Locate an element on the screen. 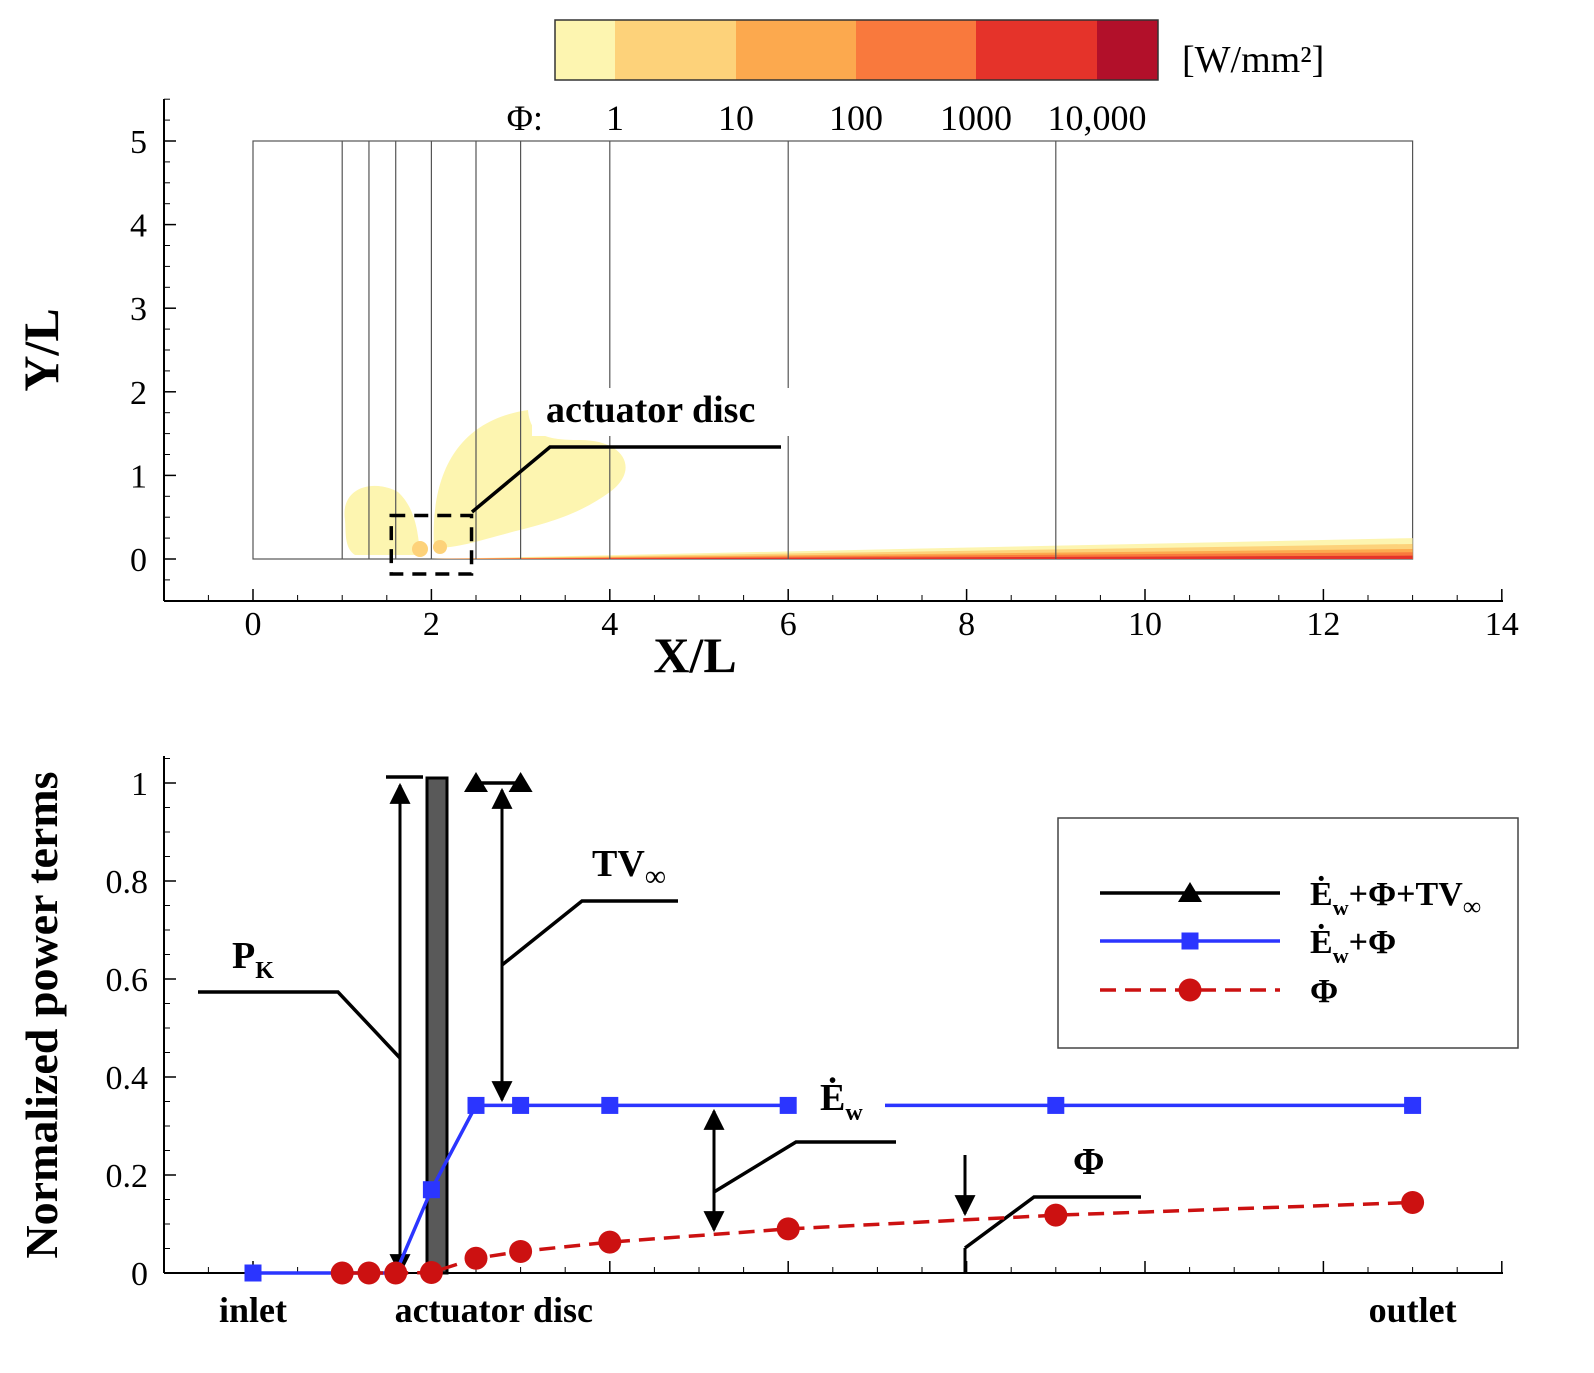  field-blob-right is located at coordinates (529, 479).